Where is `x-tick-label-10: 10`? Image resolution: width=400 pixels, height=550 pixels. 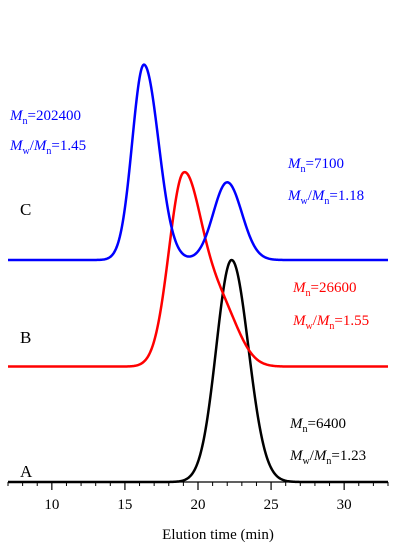
x-tick-label-10: 10 is located at coordinates (51, 505).